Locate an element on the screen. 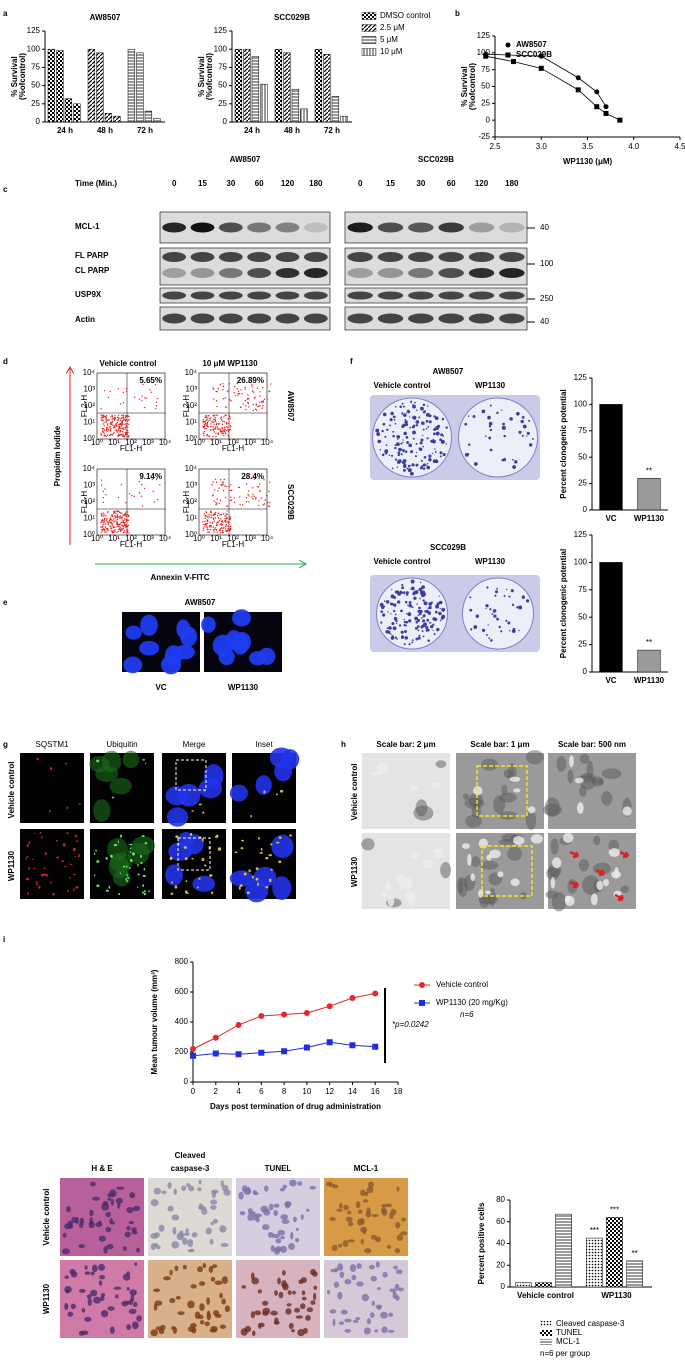  y-tick-label: 0 is located at coordinates (488, 119).